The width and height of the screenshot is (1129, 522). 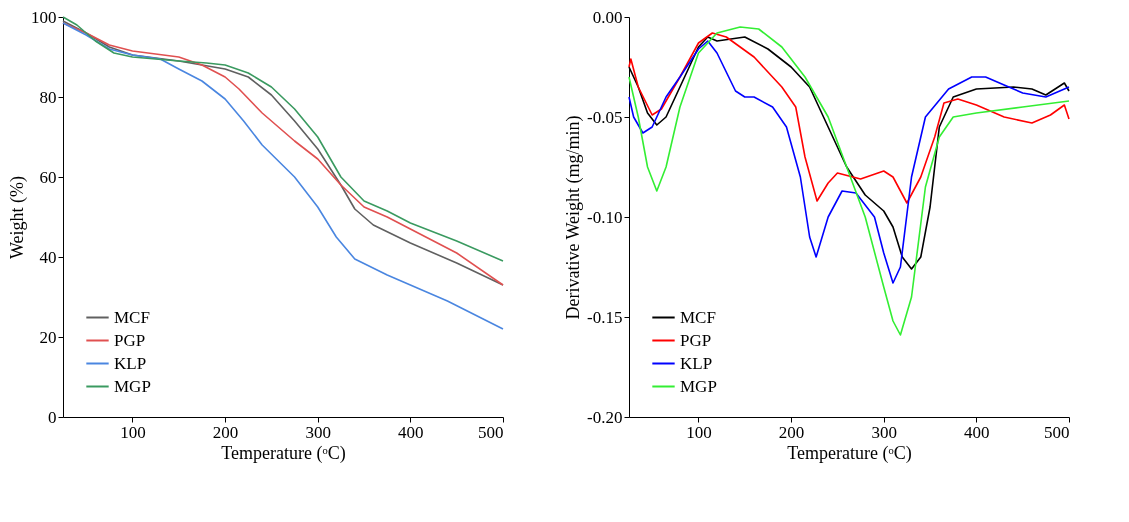 What do you see at coordinates (48, 177) in the screenshot?
I see `y-tick-label: 60` at bounding box center [48, 177].